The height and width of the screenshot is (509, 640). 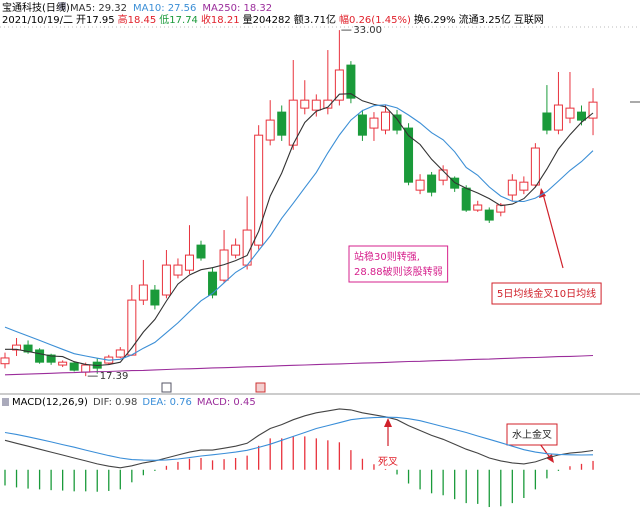 What do you see at coordinates (164, 8) in the screenshot?
I see `legend-entry: MA10: 27.56` at bounding box center [164, 8].